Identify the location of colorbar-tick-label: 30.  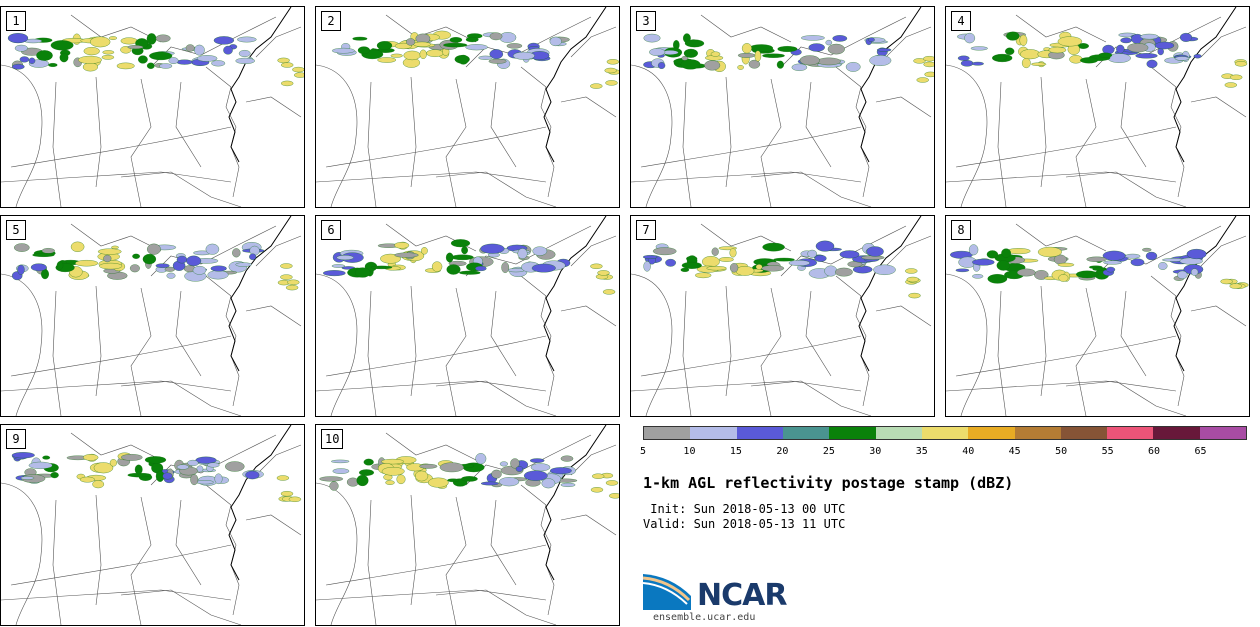
(875, 451).